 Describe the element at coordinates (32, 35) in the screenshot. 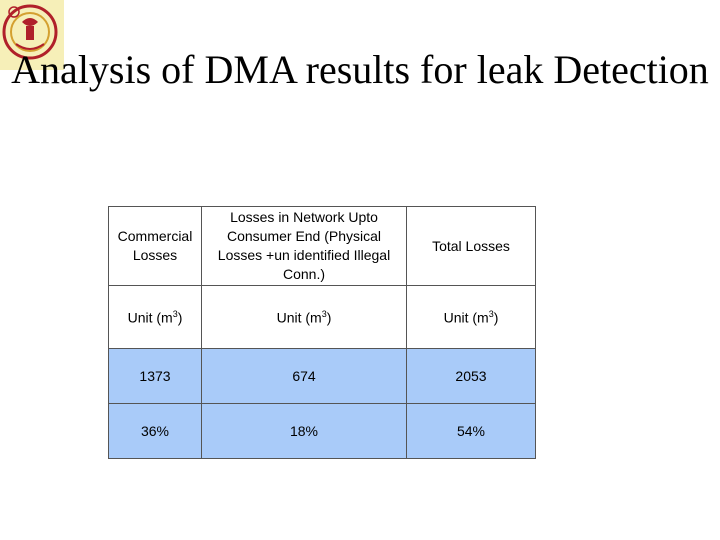

I see `institution-emblem-icon` at that location.